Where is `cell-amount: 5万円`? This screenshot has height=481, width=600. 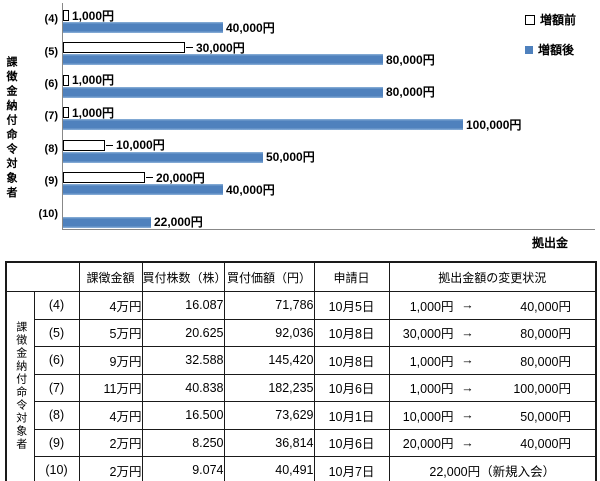
cell-amount: 5万円 is located at coordinates (110, 332).